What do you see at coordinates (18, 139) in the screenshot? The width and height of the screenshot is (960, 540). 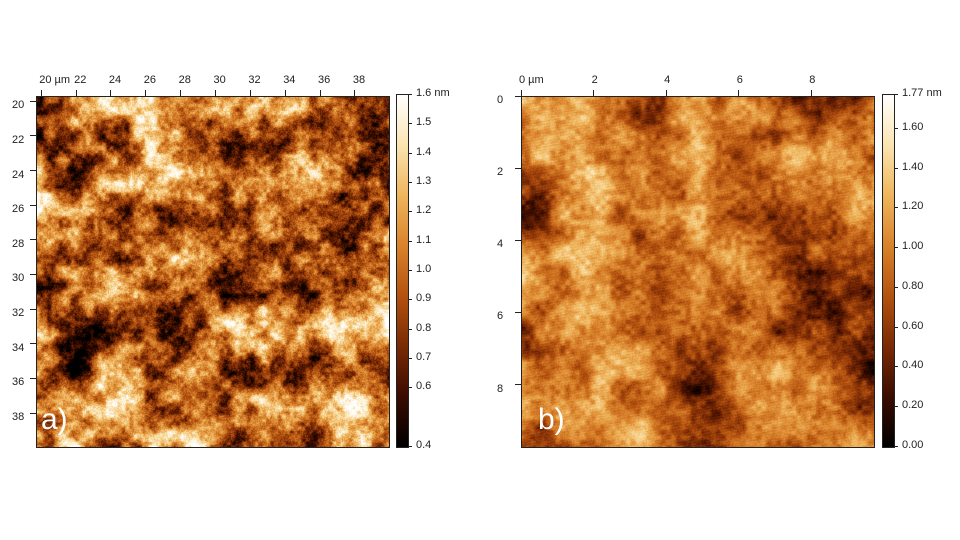 I see `y-tick-label: 22` at bounding box center [18, 139].